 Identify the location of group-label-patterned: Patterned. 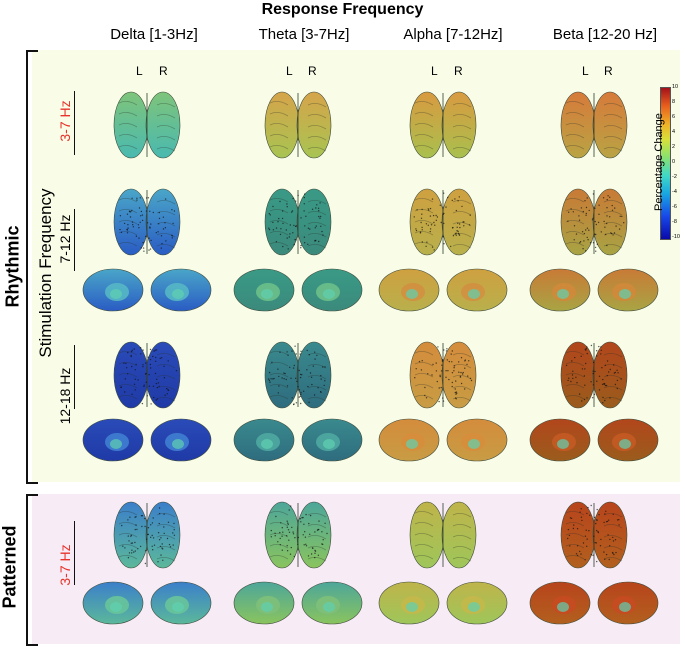
(10, 567).